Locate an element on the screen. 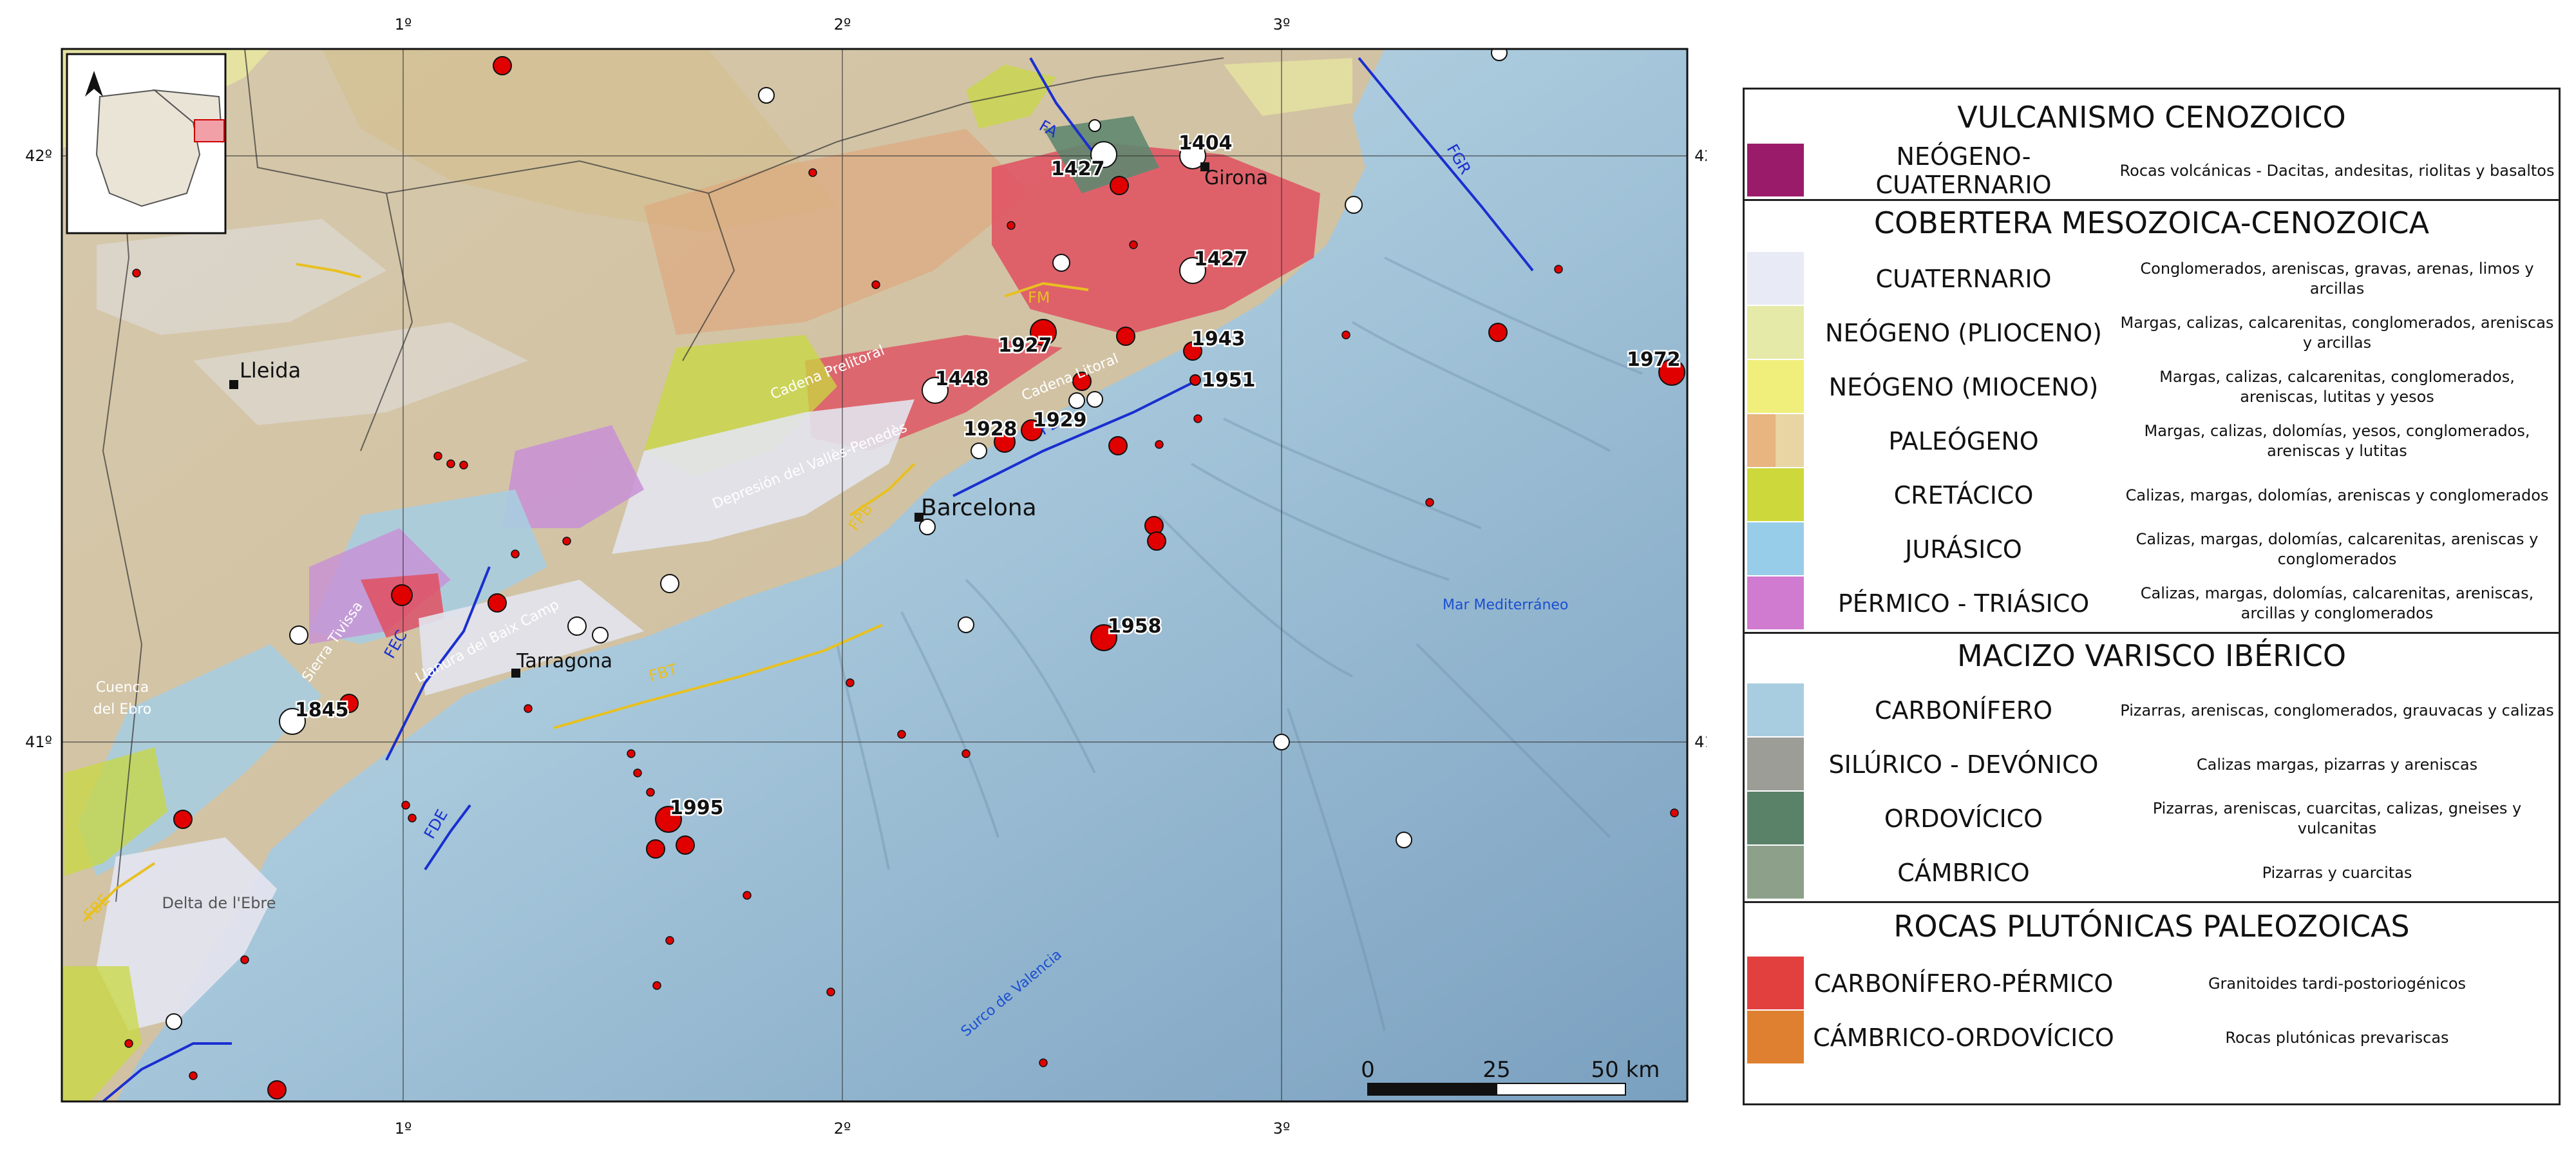 This screenshot has height=1153, width=2576. region-label-mar: Mar Mediterráneo is located at coordinates (1506, 605).